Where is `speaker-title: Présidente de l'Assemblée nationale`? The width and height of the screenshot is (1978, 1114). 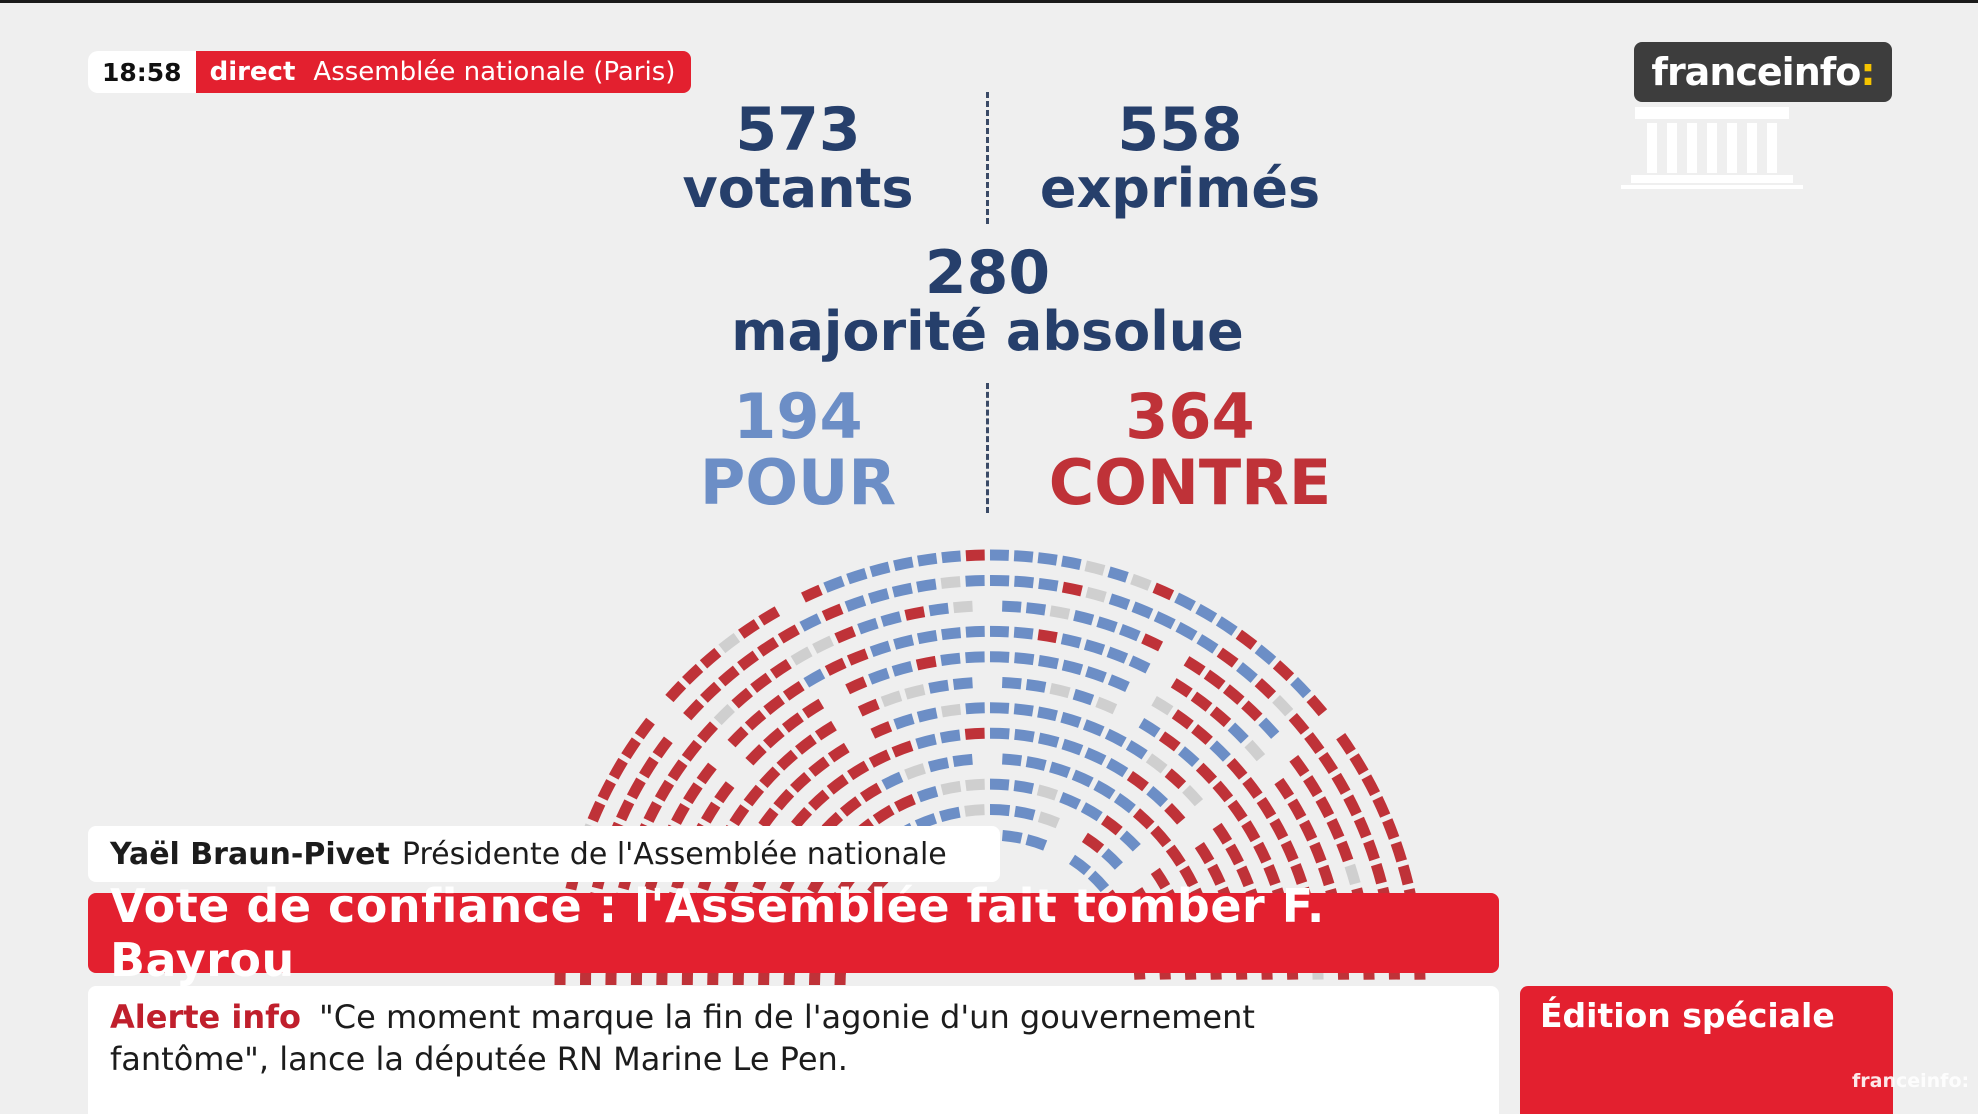
speaker-title: Présidente de l'Assemblée nationale is located at coordinates (674, 854).